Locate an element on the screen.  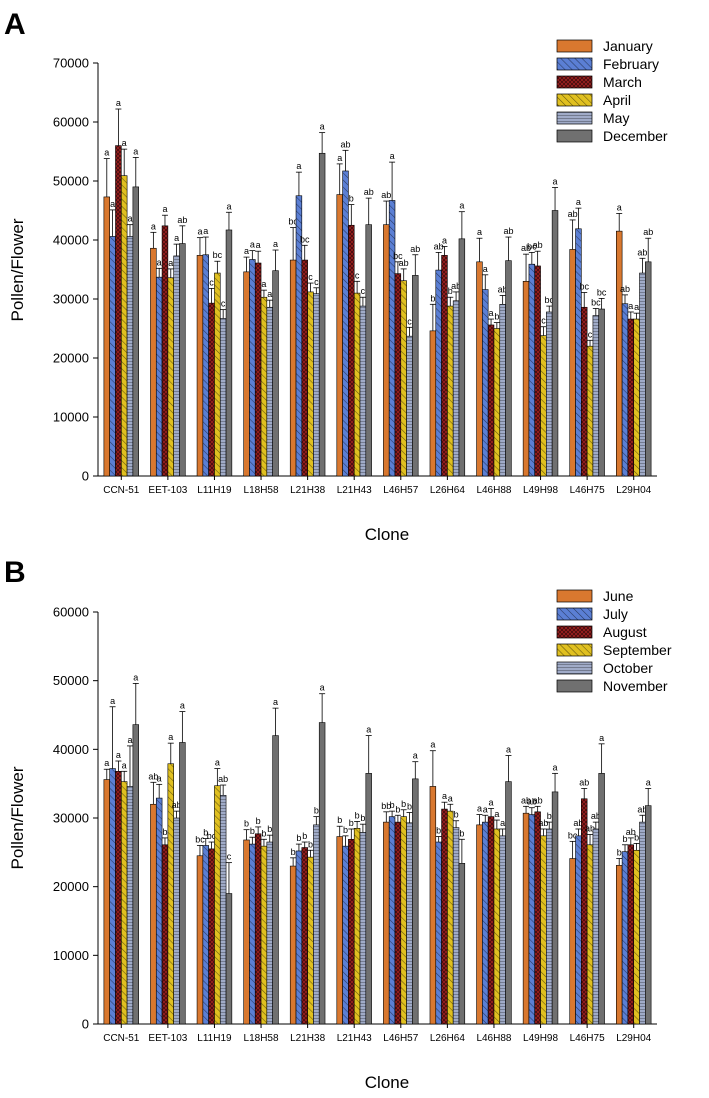
x-tick-label: L26H64 is located at coordinates (447, 1038).